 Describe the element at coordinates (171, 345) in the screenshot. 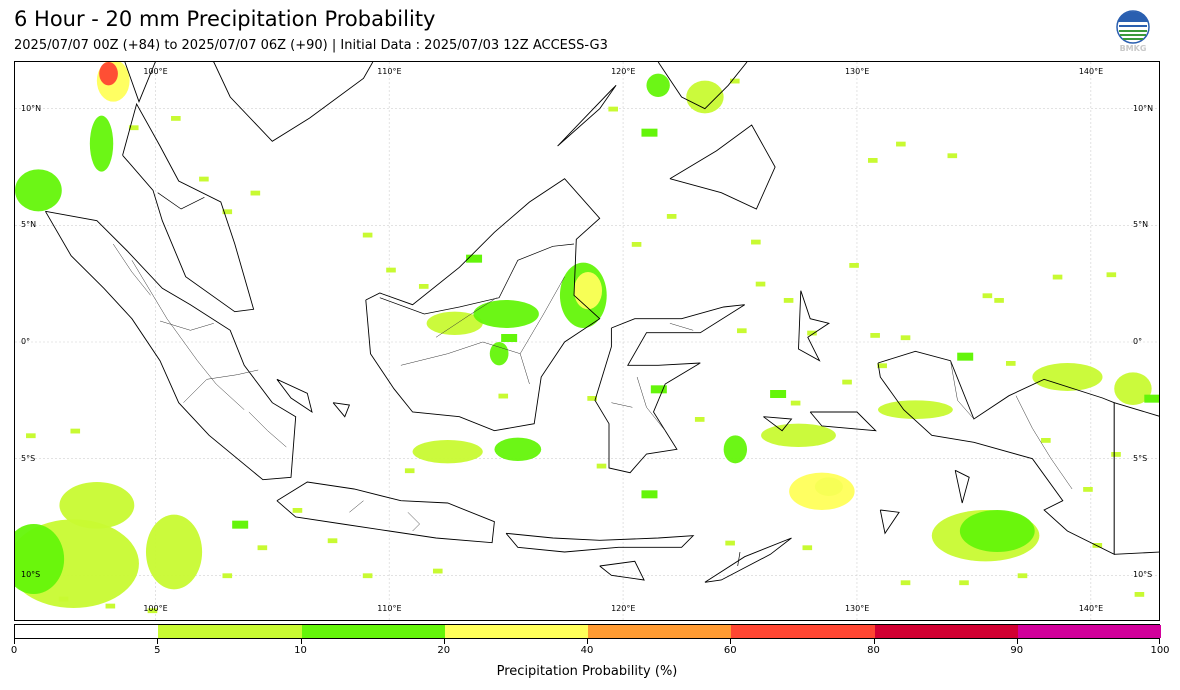

I see `coastline-sumatra` at that location.